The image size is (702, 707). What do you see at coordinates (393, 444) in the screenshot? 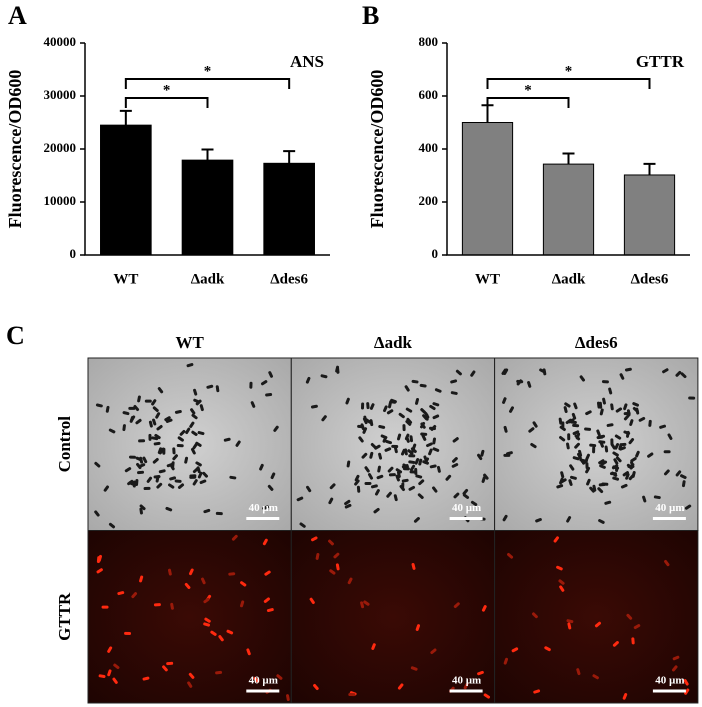
I see `micrograph` at bounding box center [393, 444].